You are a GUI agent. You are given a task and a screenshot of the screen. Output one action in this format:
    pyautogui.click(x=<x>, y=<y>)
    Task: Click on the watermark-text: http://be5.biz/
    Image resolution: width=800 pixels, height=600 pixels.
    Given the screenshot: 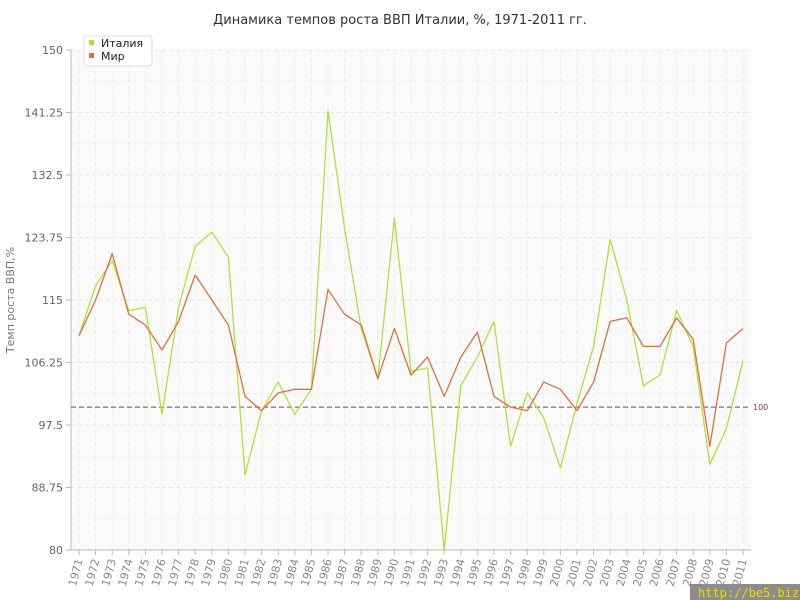 What is the action you would take?
    pyautogui.click(x=749, y=593)
    